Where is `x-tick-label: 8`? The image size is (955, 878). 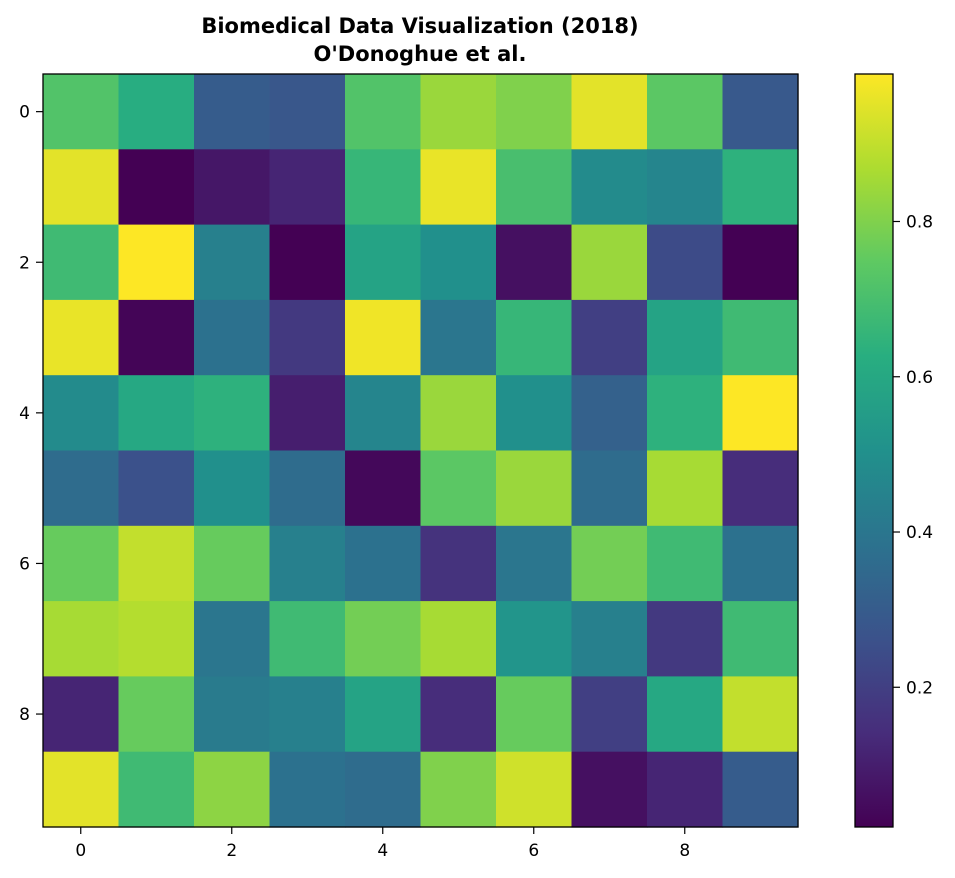 x-tick-label: 8 is located at coordinates (684, 851).